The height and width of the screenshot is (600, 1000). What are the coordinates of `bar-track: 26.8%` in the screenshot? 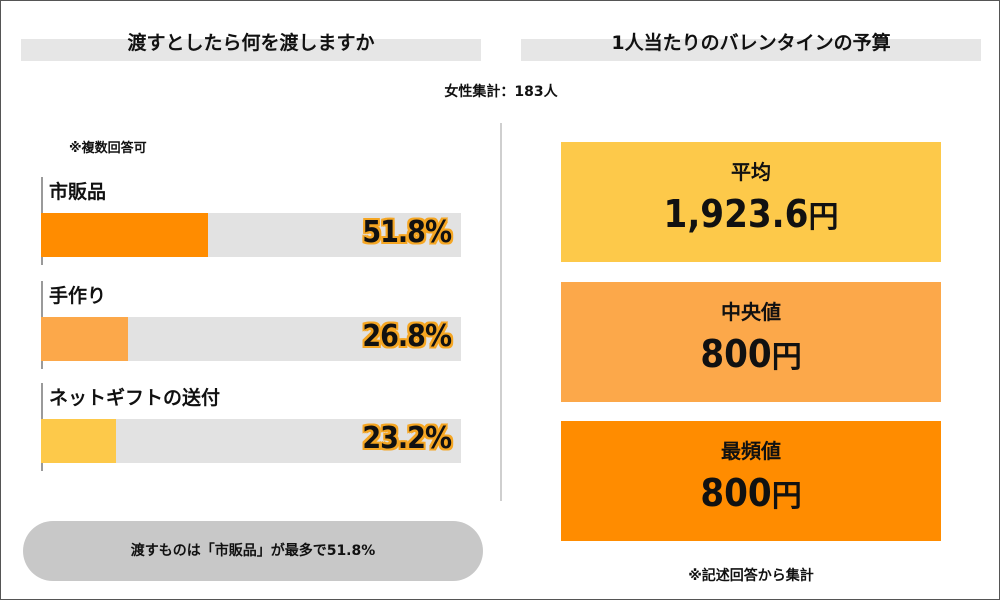 It's located at (251, 339).